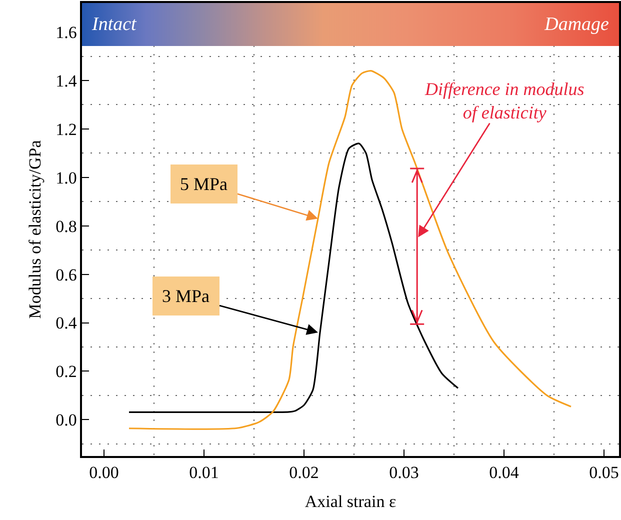 The image size is (621, 520). What do you see at coordinates (404, 472) in the screenshot?
I see `x-tick-label: 0.03` at bounding box center [404, 472].